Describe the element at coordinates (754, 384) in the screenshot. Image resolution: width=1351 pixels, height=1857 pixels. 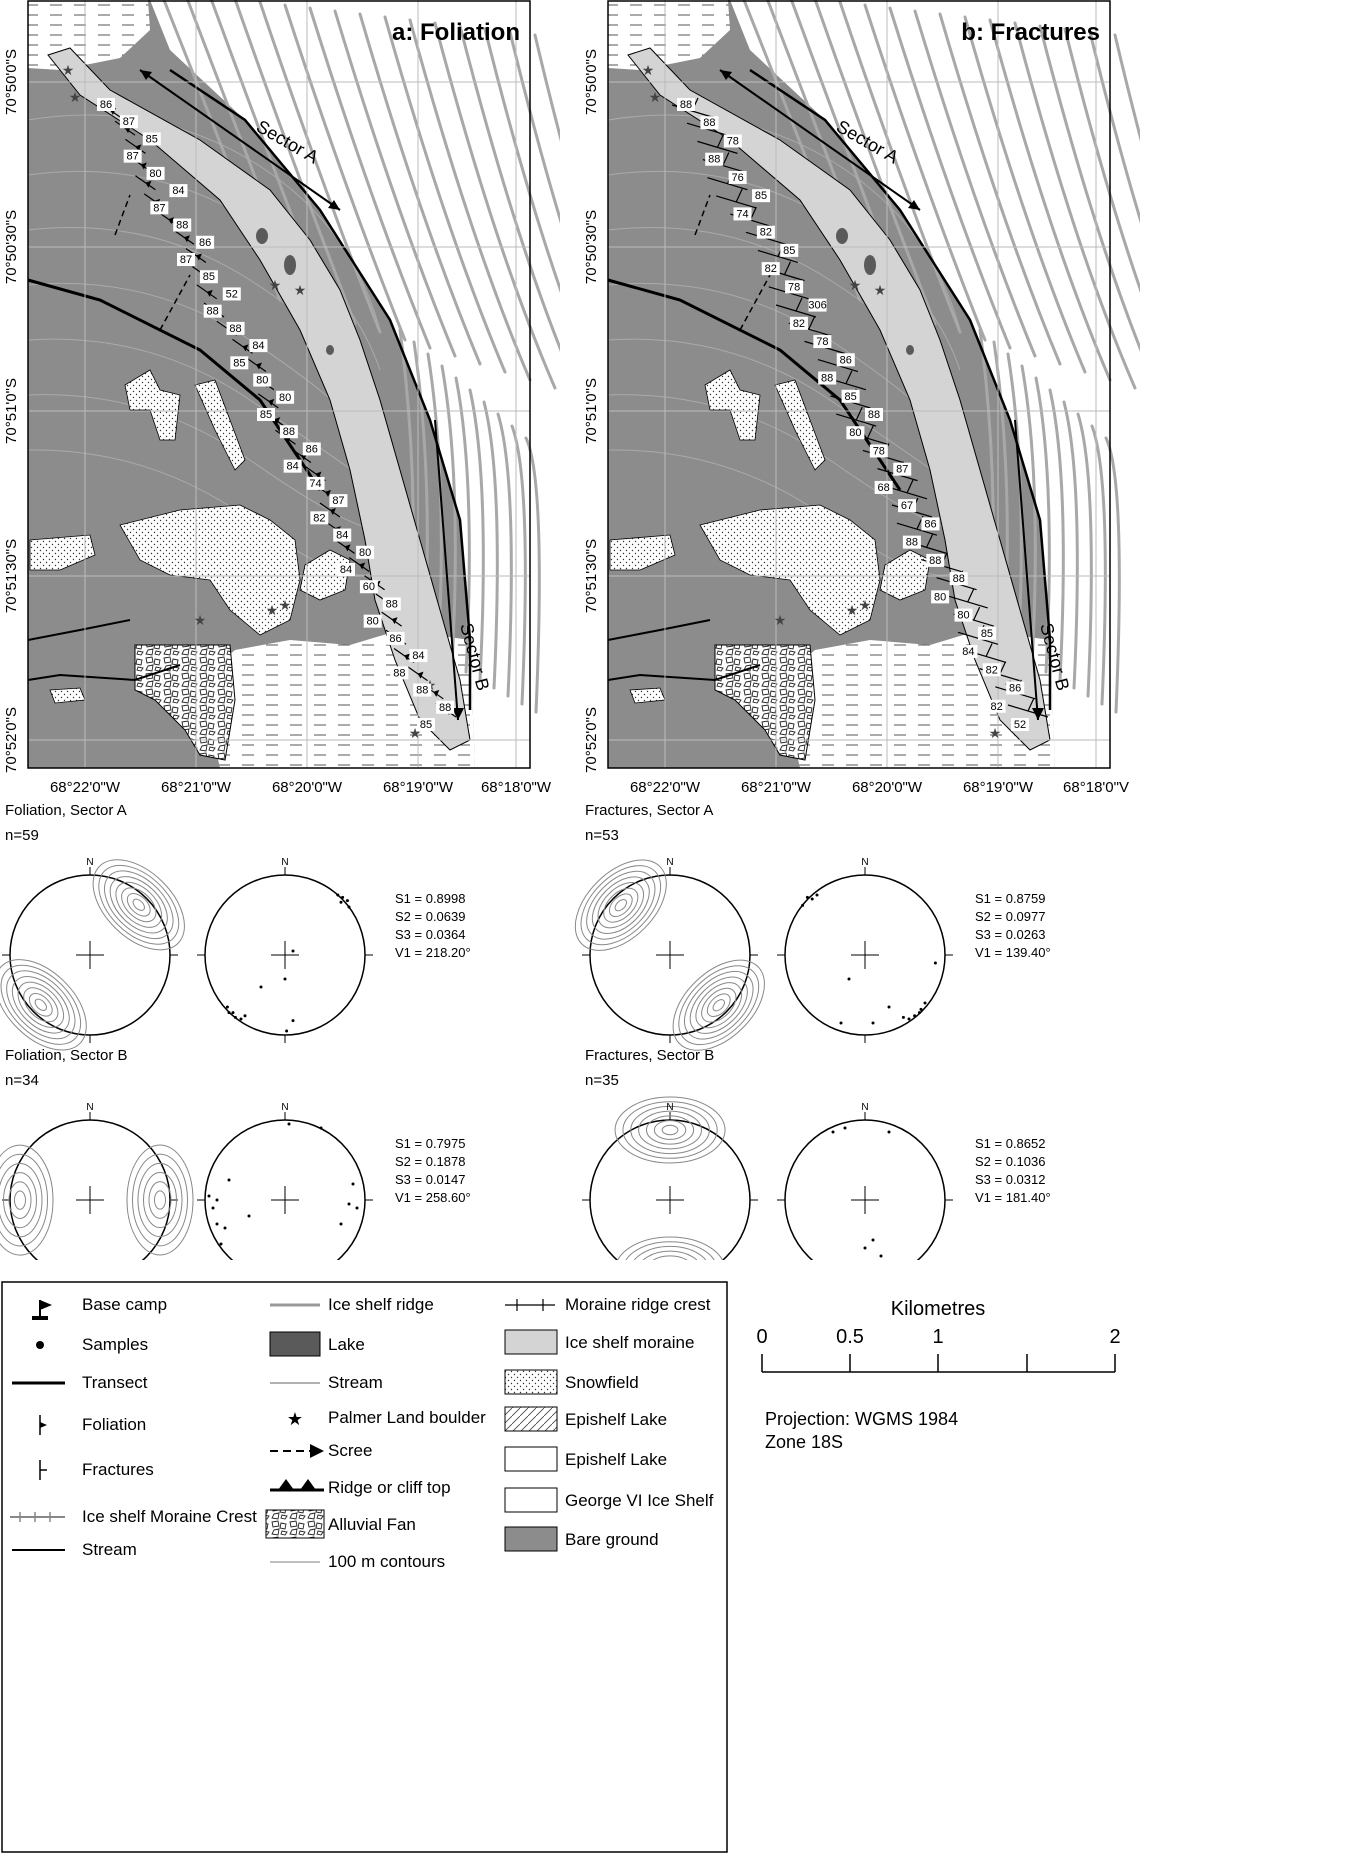
I see `transect` at that location.